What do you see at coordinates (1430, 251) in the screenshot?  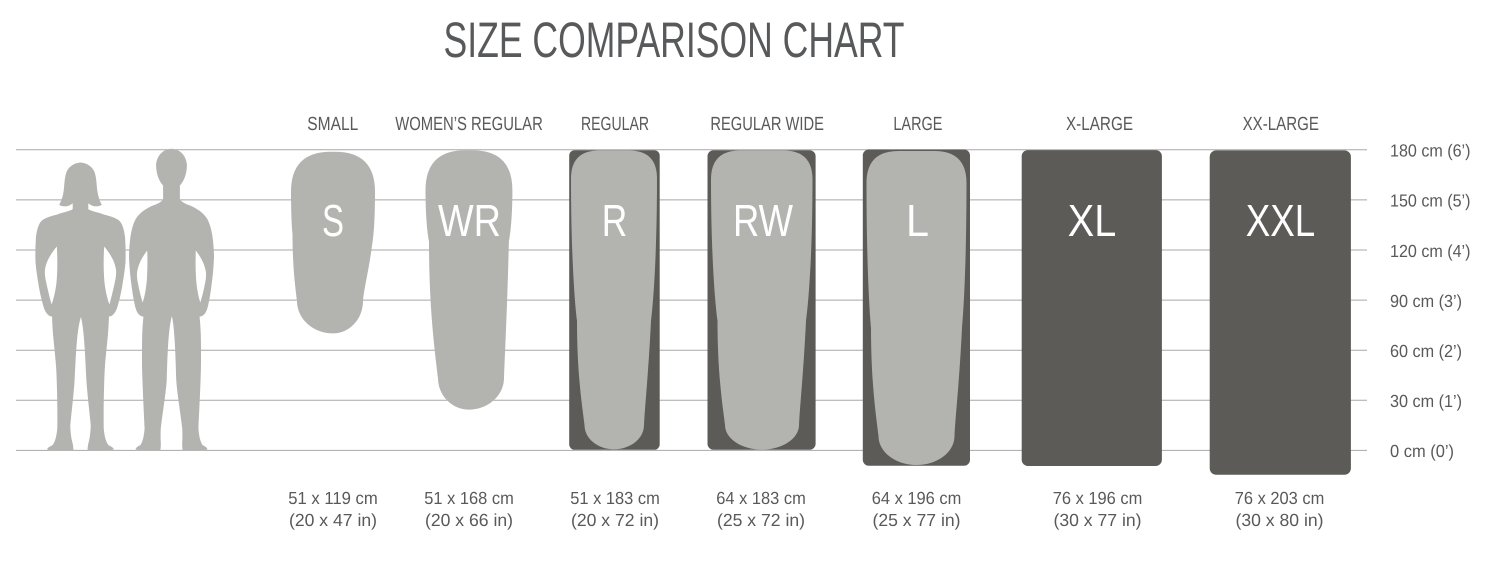 I see `svg-text: 120 cm (4’)` at bounding box center [1430, 251].